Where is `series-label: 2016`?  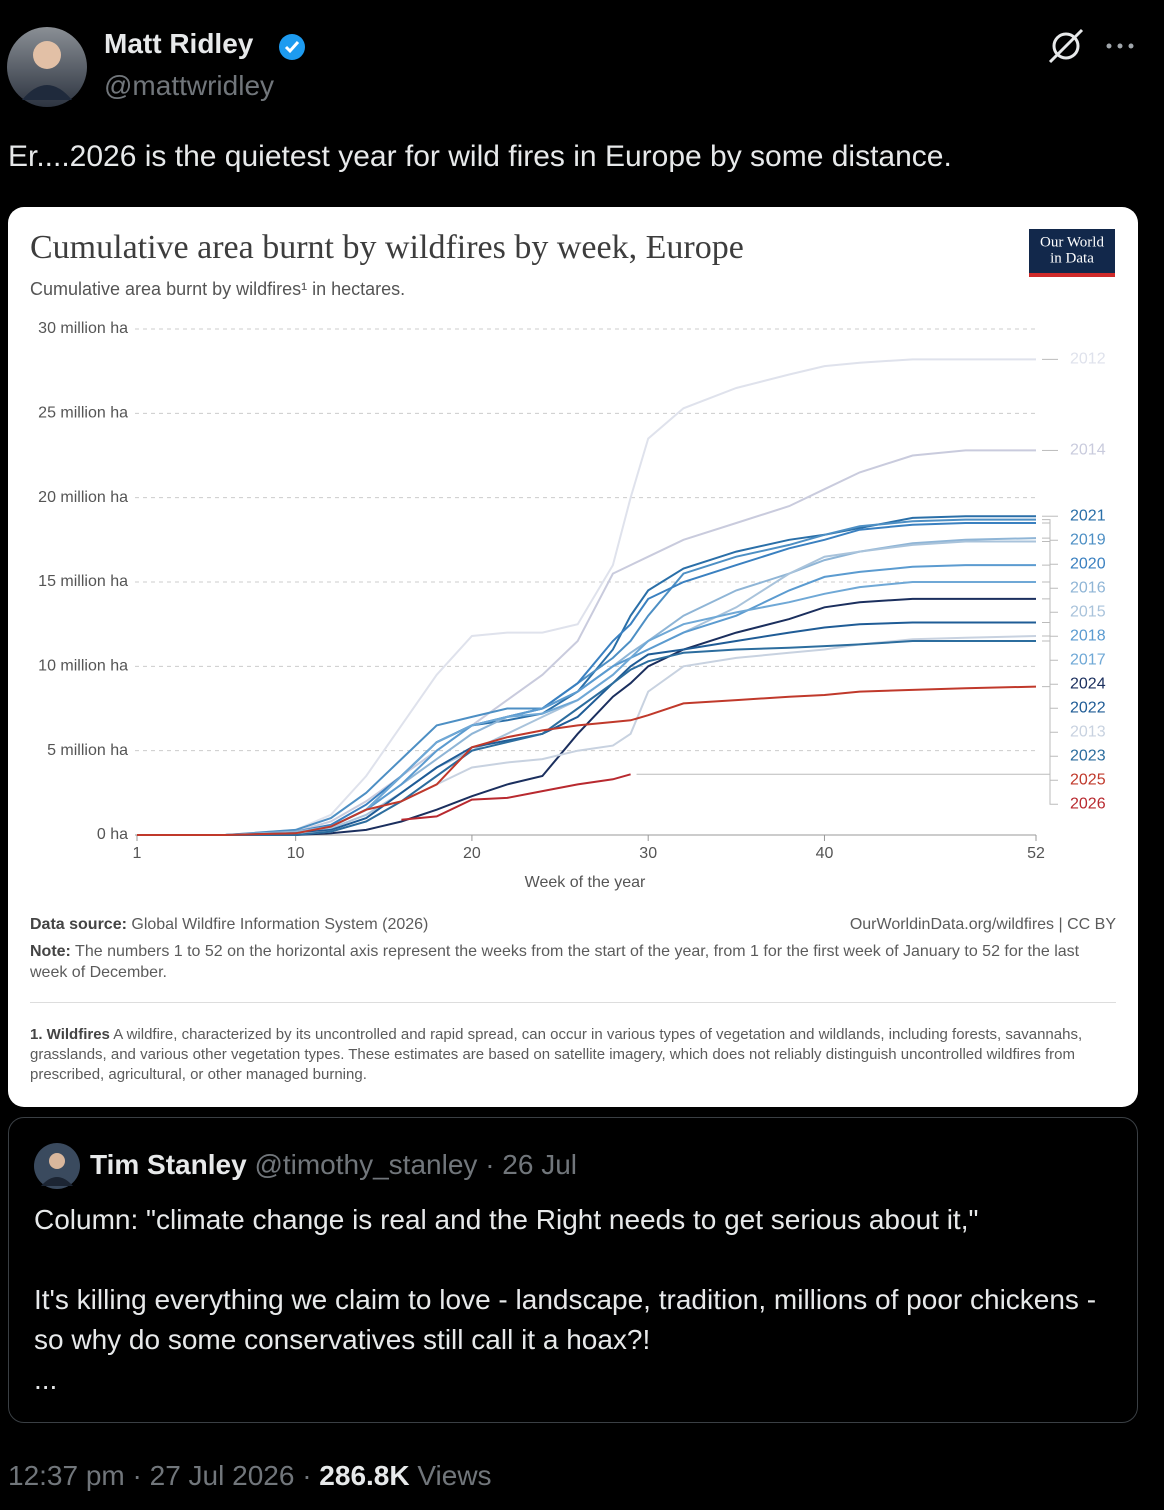 series-label: 2016 is located at coordinates (1088, 587).